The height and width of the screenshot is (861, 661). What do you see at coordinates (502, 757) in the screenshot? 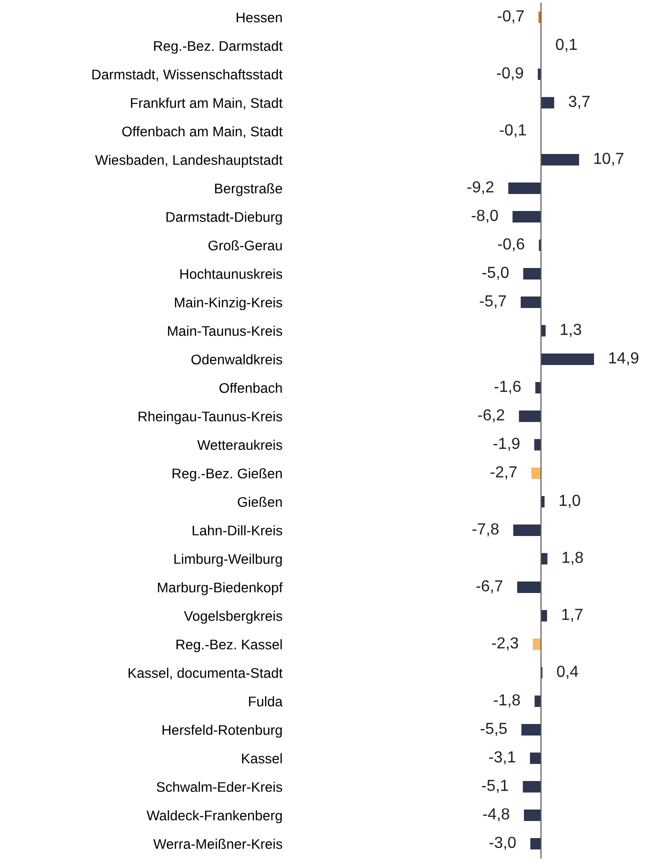
I see `data-label: -3,1` at bounding box center [502, 757].